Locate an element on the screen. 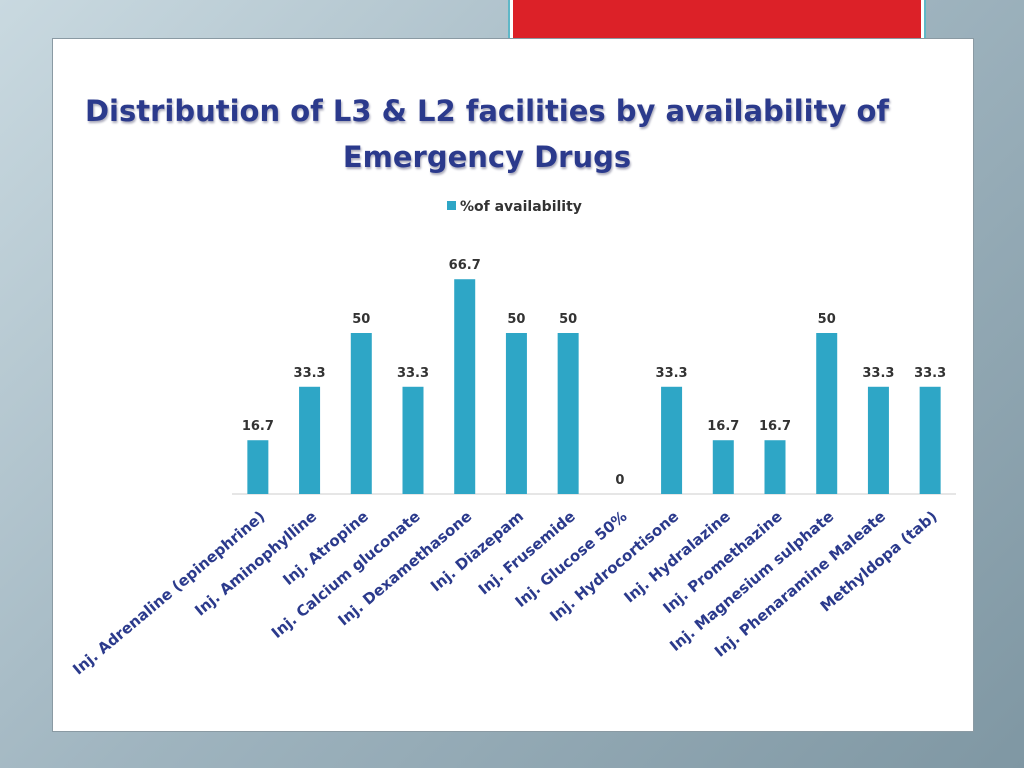  data-label: 66.7 is located at coordinates (465, 265).